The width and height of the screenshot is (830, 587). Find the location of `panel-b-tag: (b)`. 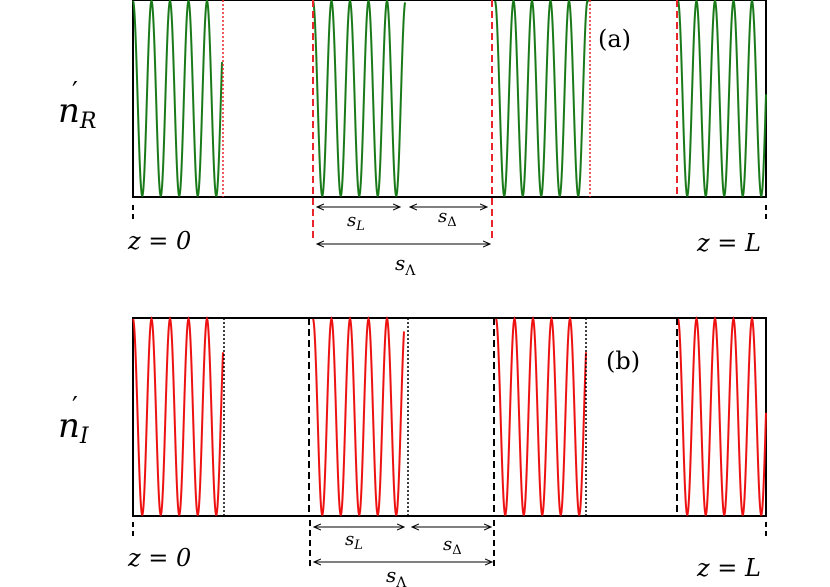

panel-b-tag: (b) is located at coordinates (623, 361).